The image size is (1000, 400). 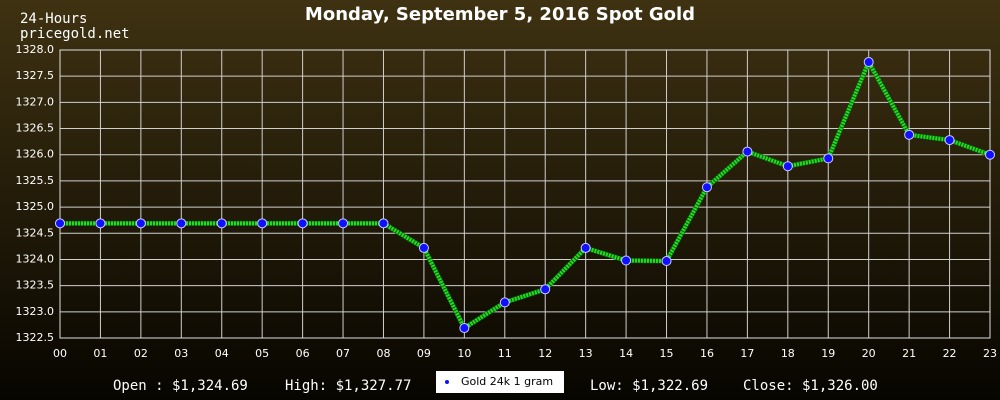 I want to click on legend, so click(x=500, y=382).